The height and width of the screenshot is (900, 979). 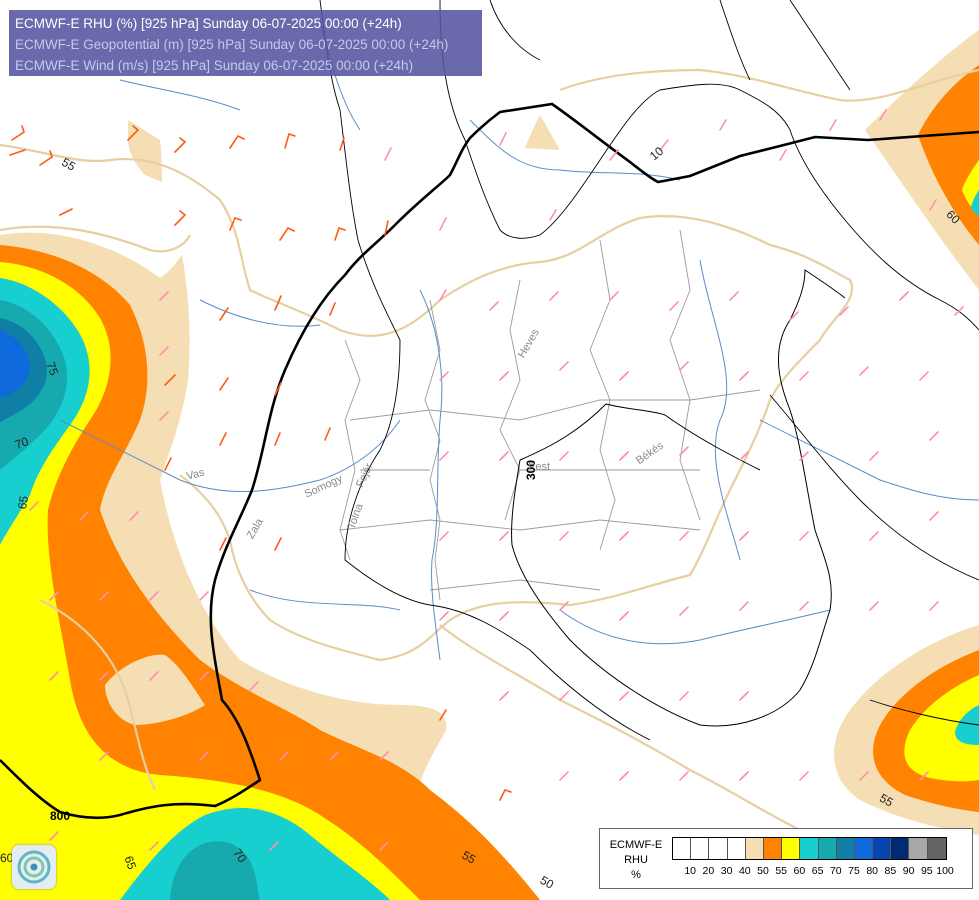 I want to click on legend-tick: 55, so click(x=781, y=871).